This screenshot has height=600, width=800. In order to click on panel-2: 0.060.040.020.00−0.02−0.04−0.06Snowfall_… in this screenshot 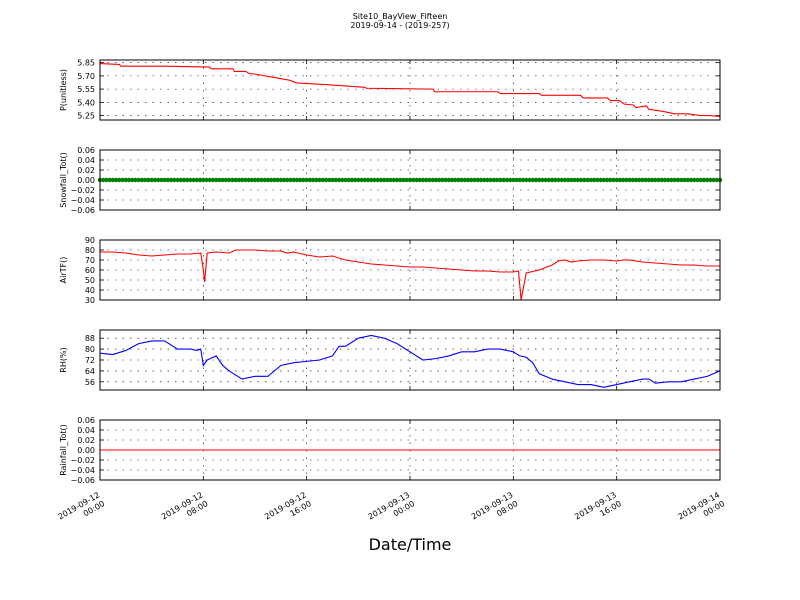, I will do `click(391, 180)`.